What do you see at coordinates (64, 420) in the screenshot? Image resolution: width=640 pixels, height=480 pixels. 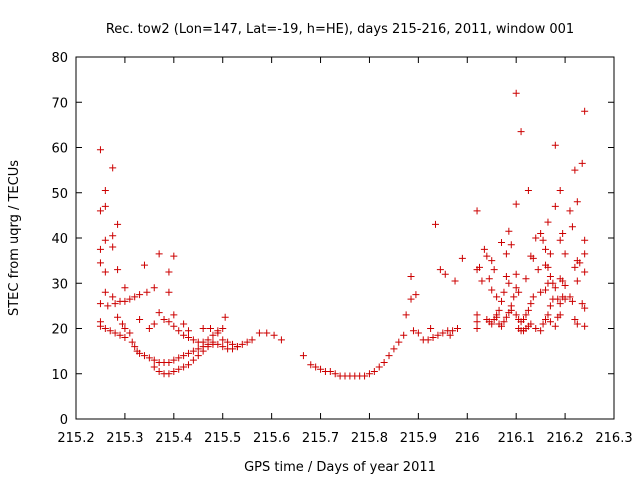 I see `y-tick-label: 0` at bounding box center [64, 420].